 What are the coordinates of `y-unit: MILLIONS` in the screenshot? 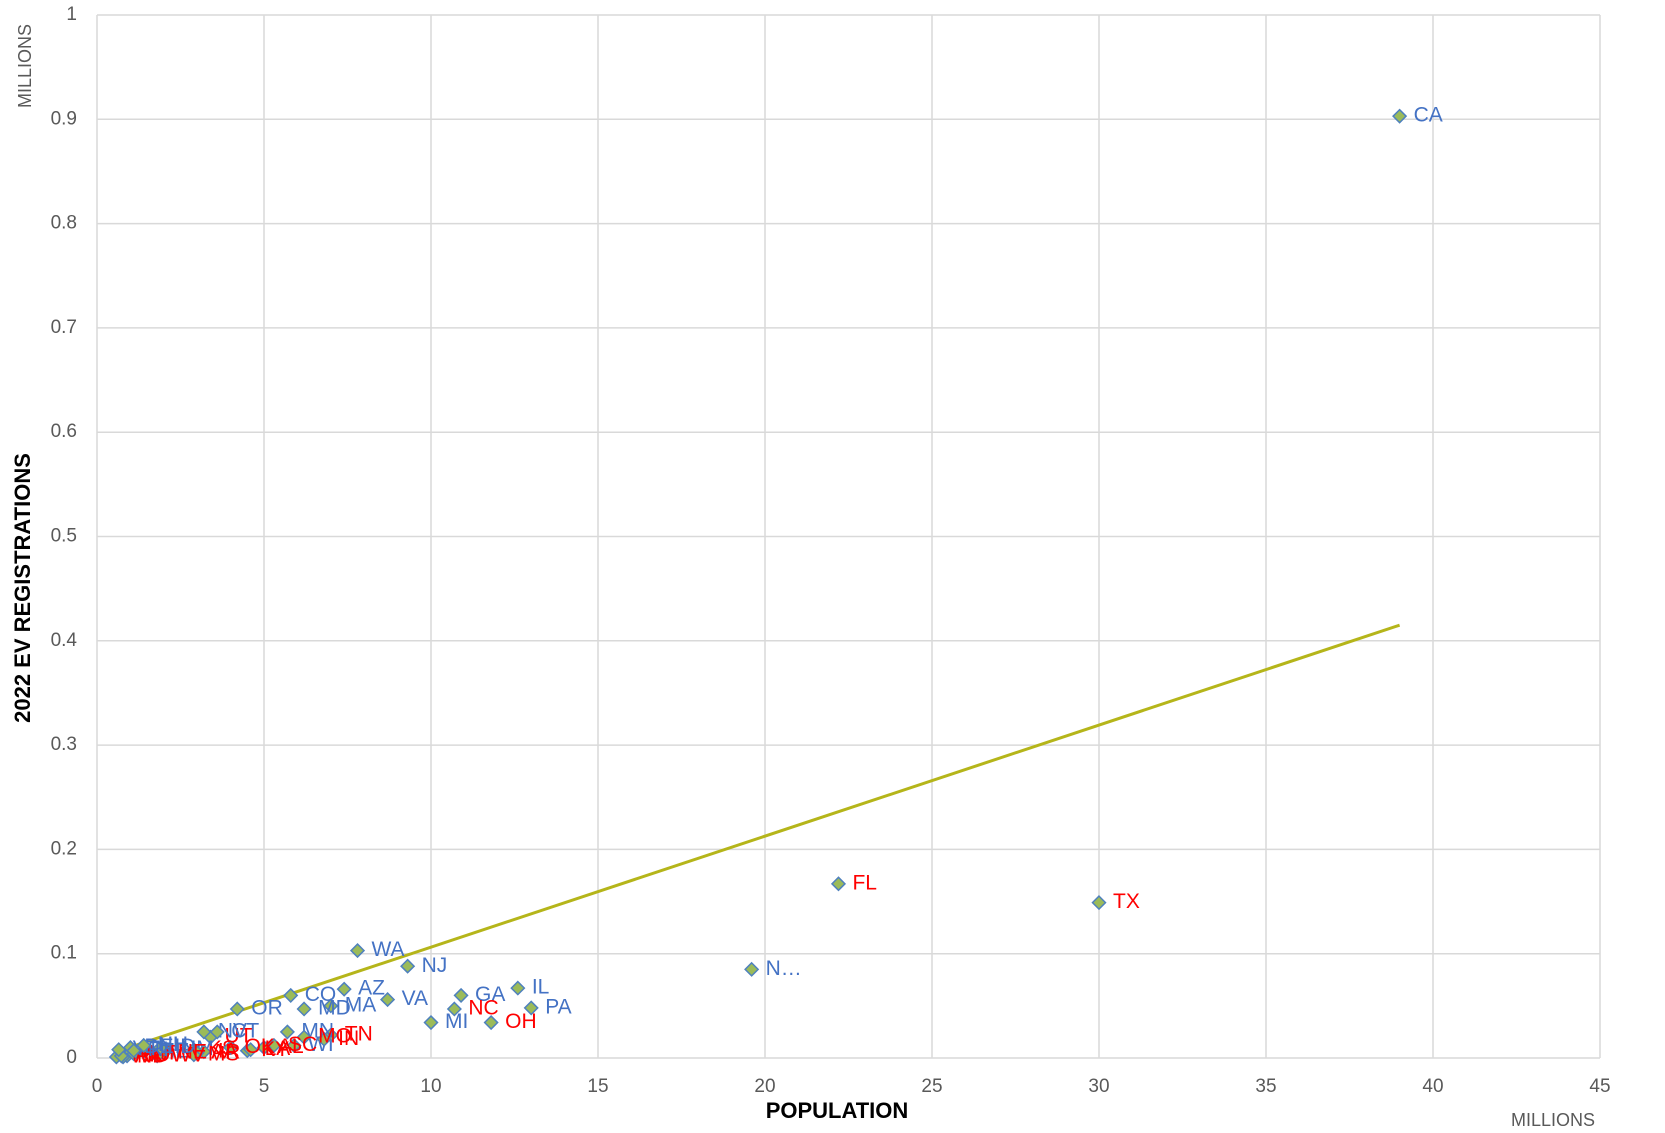 It's located at (25, 66).